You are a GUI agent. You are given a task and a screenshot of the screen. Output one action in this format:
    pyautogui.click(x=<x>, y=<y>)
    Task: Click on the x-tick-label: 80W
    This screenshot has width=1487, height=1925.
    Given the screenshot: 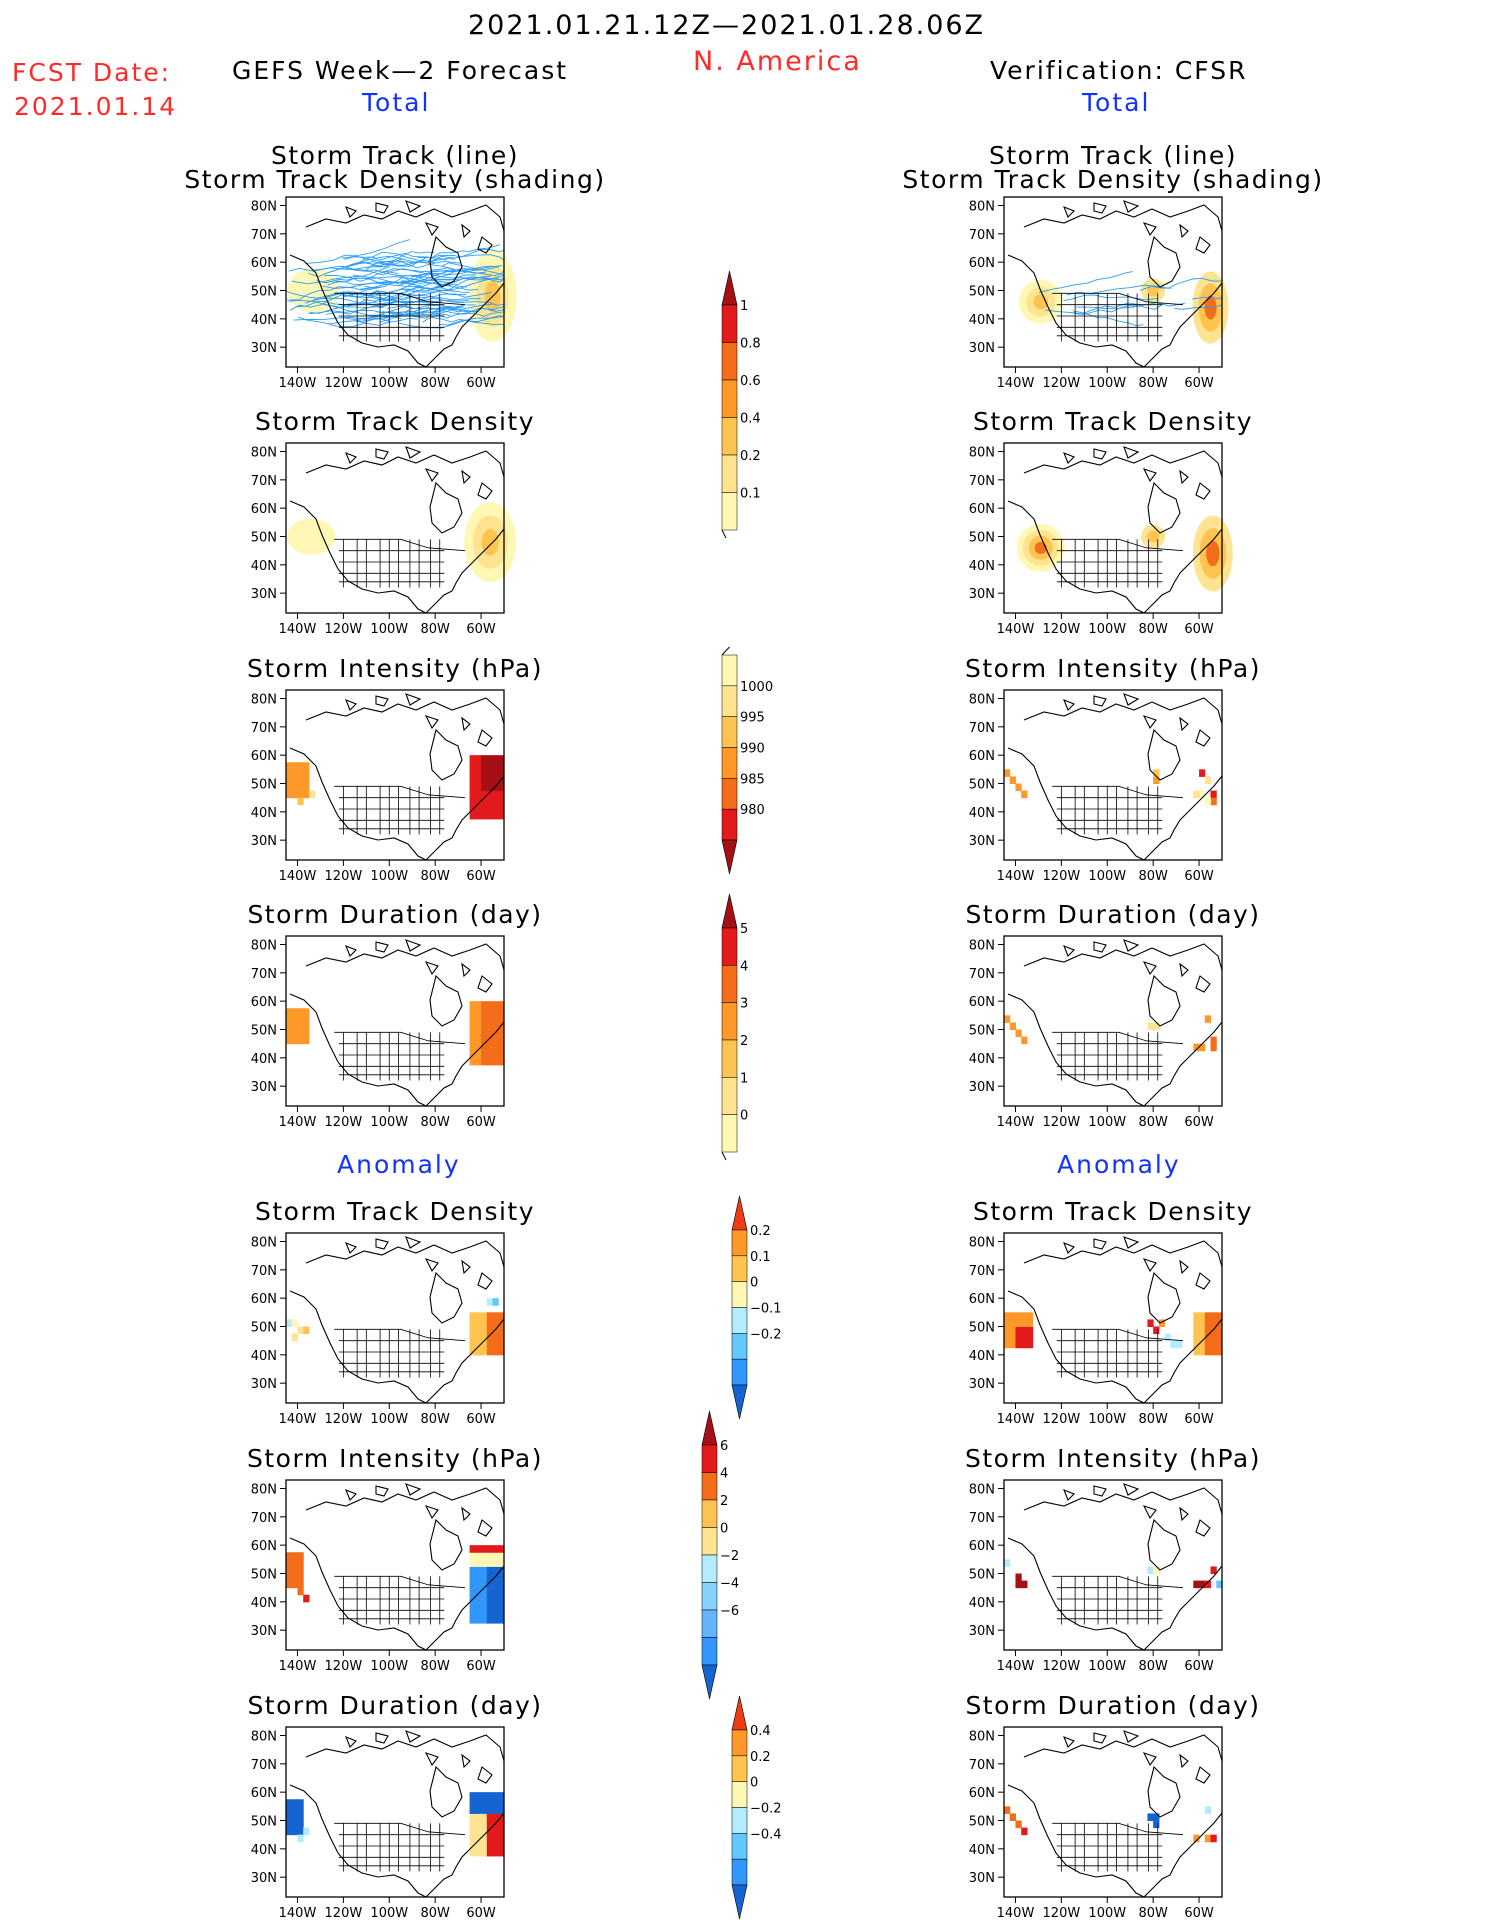 What is the action you would take?
    pyautogui.click(x=1153, y=876)
    